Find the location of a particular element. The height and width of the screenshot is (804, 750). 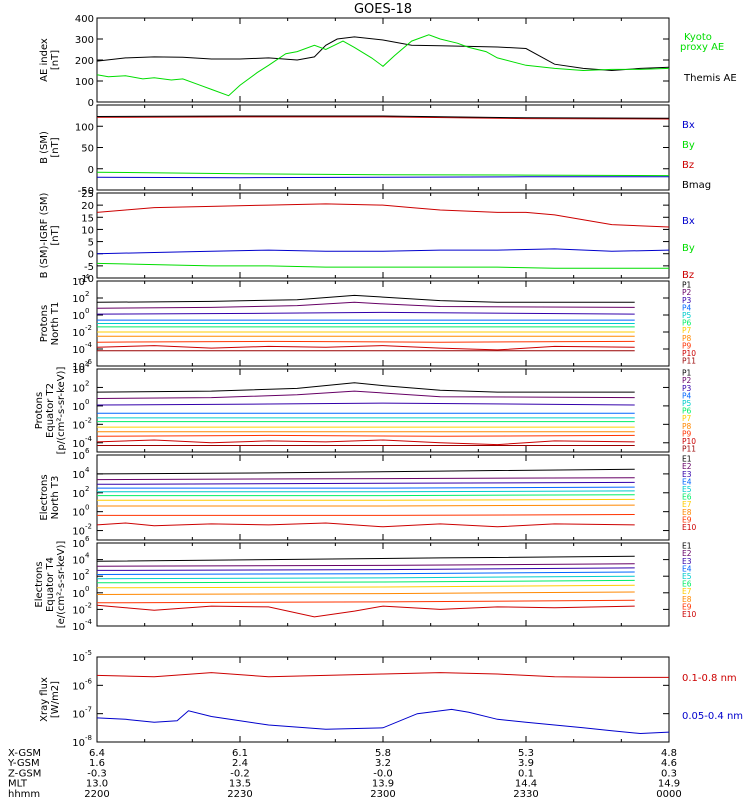

panel-6-ytick-exponent: -2 is located at coordinates (88, 527).